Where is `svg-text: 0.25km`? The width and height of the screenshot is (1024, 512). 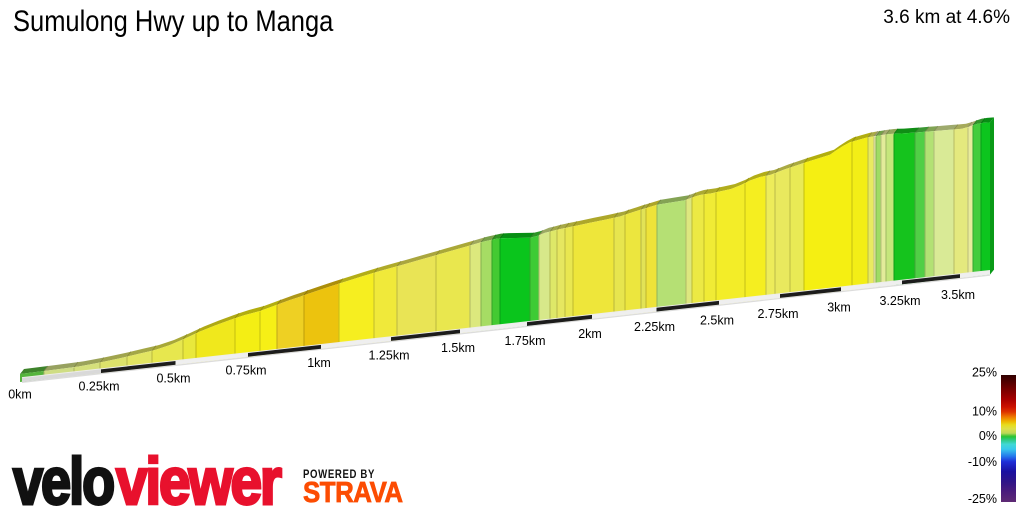
svg-text: 0.25km is located at coordinates (99, 386).